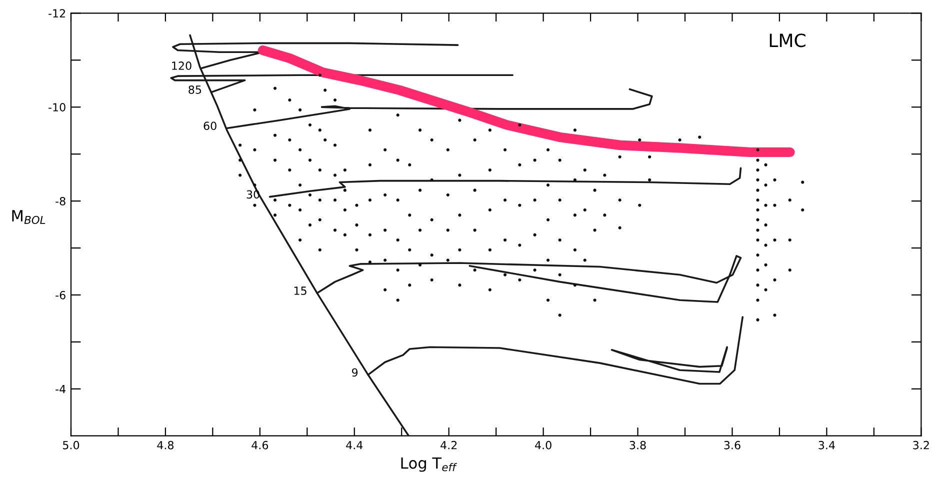 This screenshot has width=939, height=487. I want to click on y-tick-label: -10, so click(57, 107).